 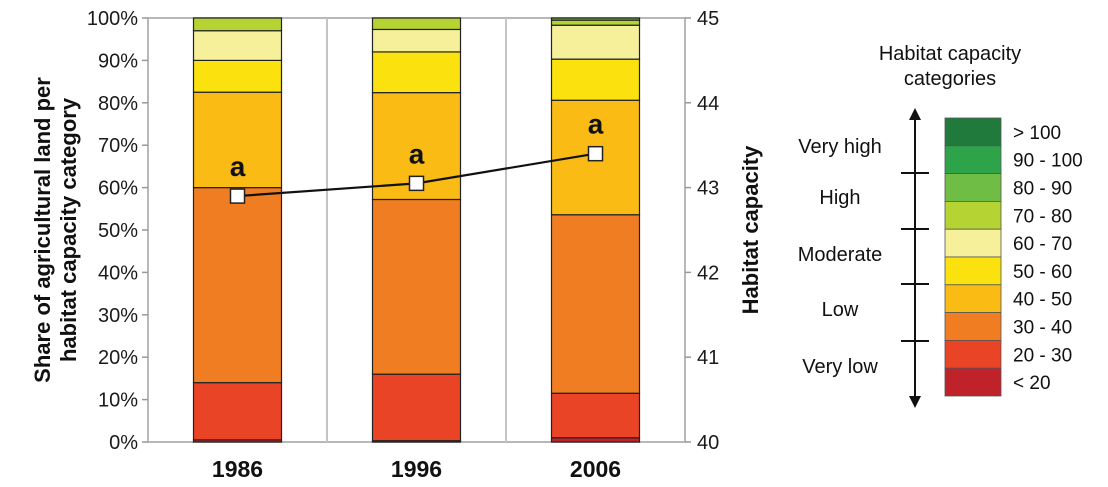 I want to click on y2-tick-label: 44, so click(x=708, y=104).